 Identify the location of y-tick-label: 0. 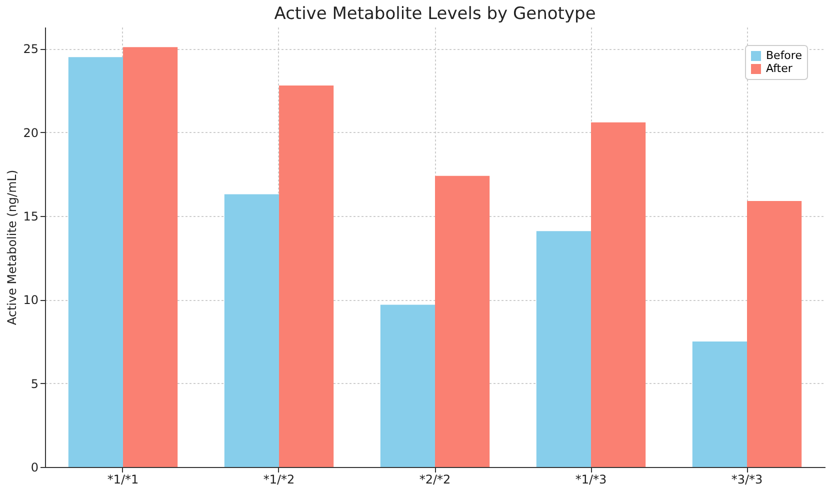
(34, 467).